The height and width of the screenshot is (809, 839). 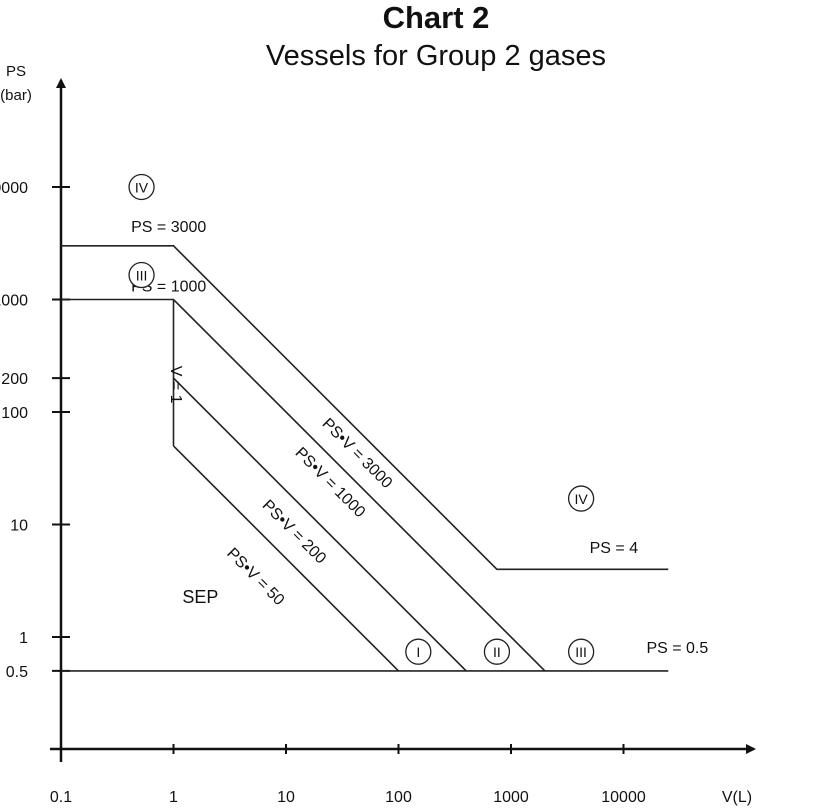 What do you see at coordinates (23, 638) in the screenshot?
I see `y-tick-label: 1` at bounding box center [23, 638].